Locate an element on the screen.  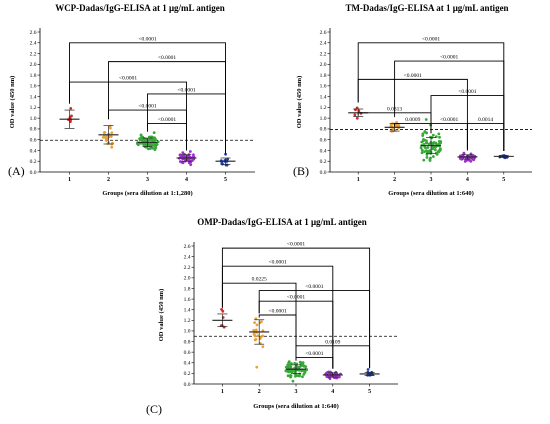
panel2-y-tick-label: 0.4 is located at coordinates (323, 151).